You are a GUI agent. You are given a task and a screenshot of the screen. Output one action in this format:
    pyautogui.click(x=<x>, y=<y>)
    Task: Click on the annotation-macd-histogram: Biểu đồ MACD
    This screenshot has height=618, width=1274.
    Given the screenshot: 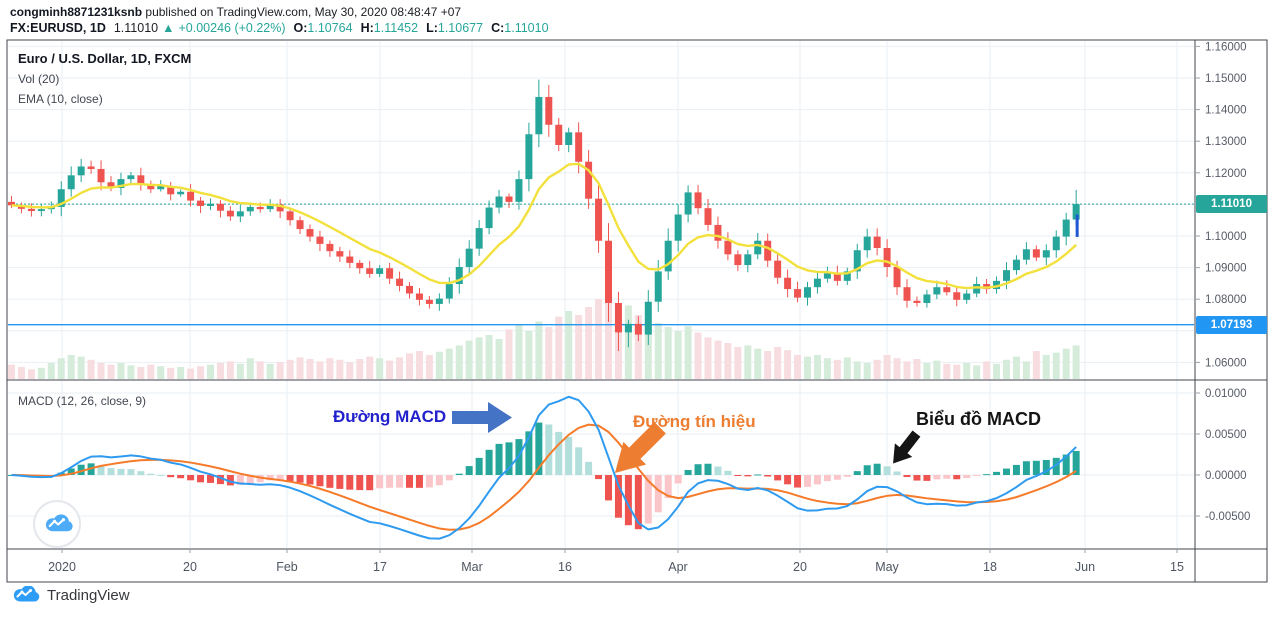 What is the action you would take?
    pyautogui.click(x=978, y=419)
    